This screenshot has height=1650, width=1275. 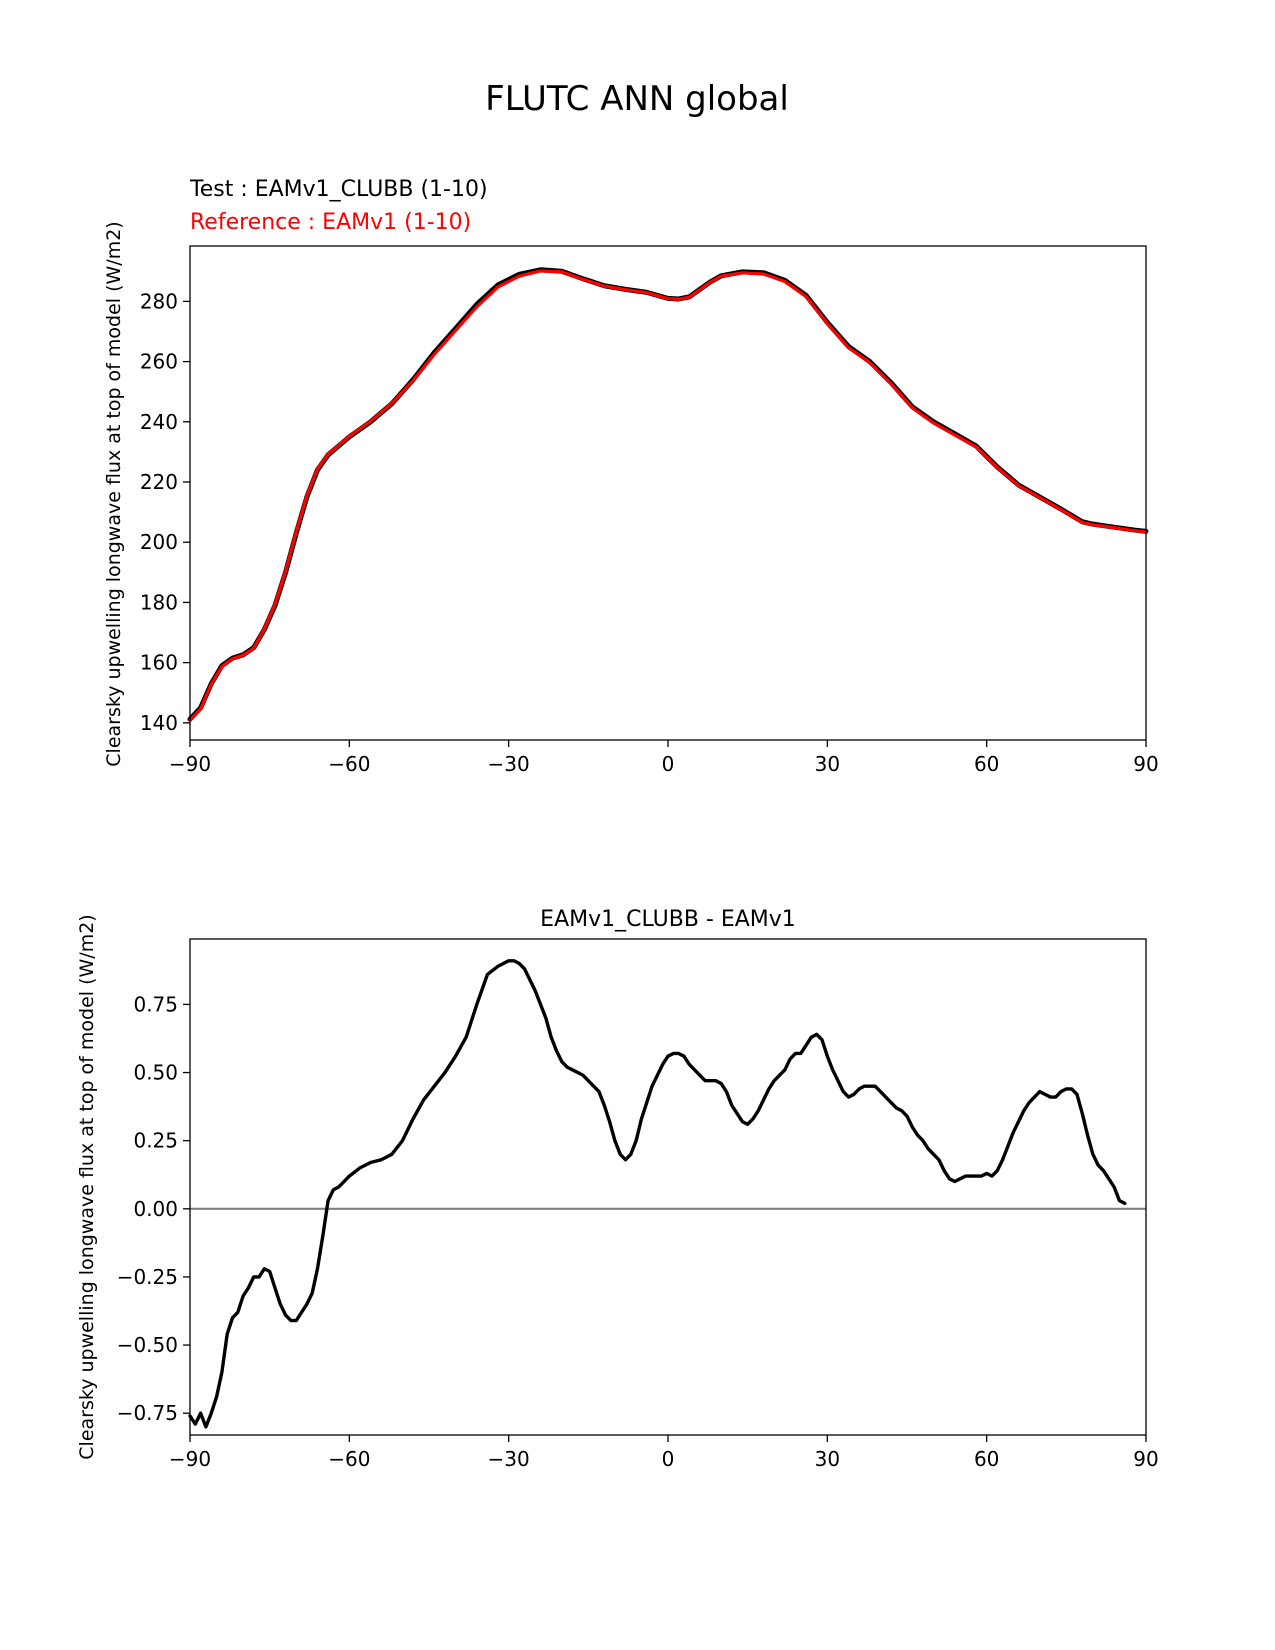 I want to click on y-tick-label: −0.25, so click(x=147, y=1277).